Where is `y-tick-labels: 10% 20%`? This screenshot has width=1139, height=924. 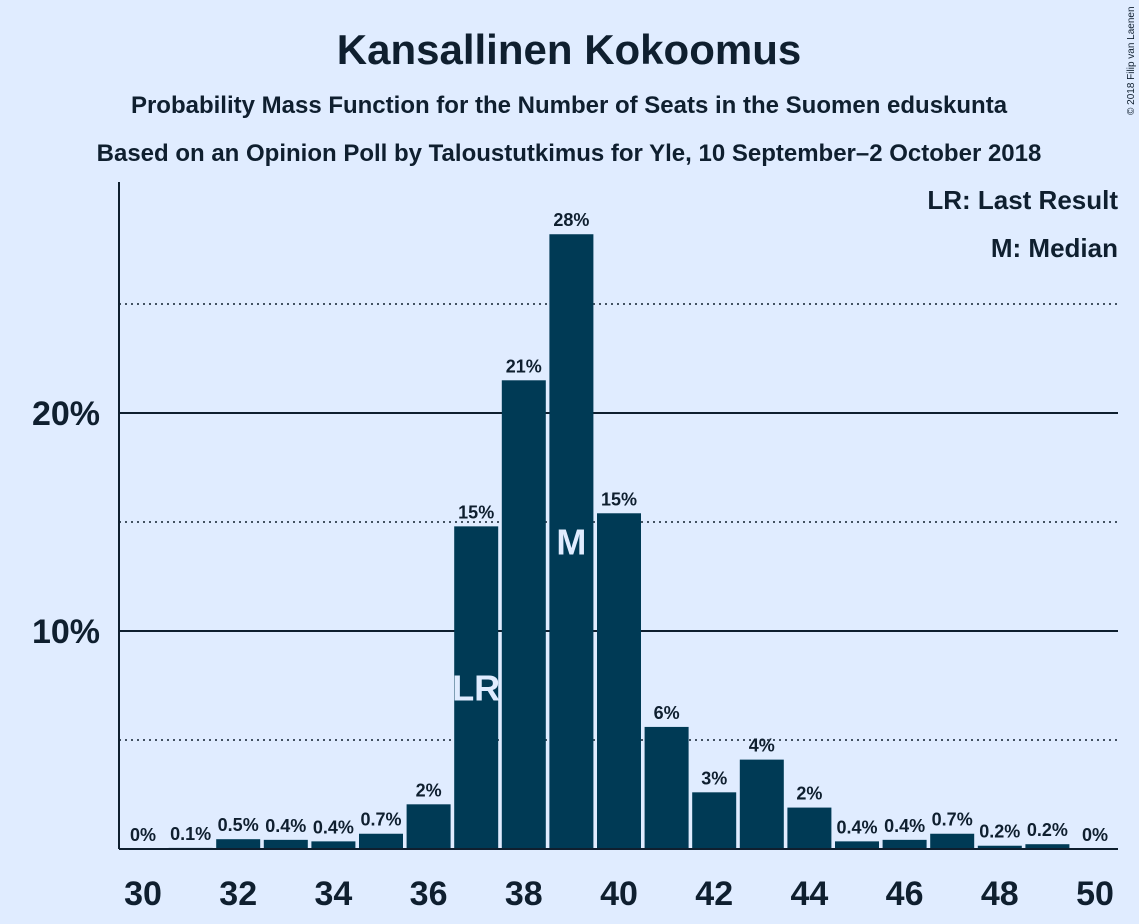 y-tick-labels: 10% 20% is located at coordinates (66, 523).